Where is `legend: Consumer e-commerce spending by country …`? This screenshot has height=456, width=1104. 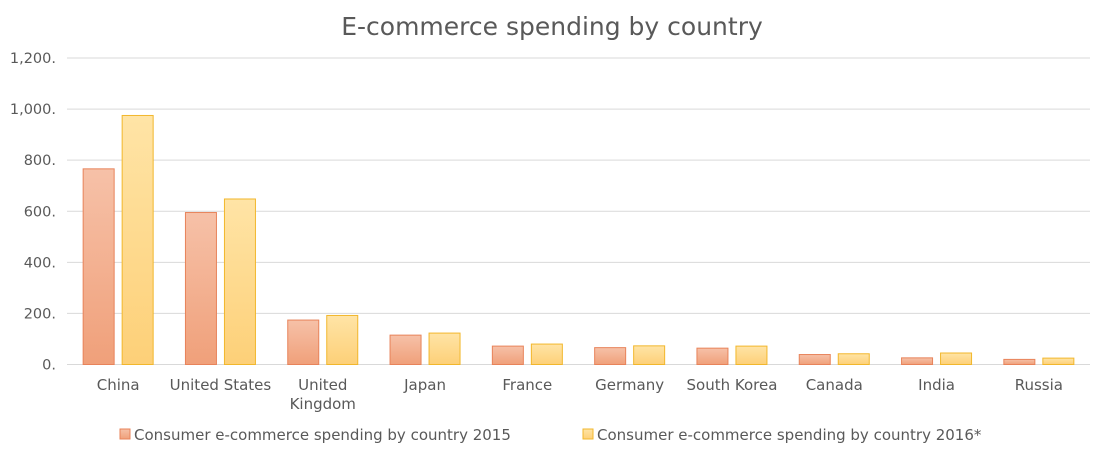
legend: Consumer e-commerce spending by country … is located at coordinates (550, 435).